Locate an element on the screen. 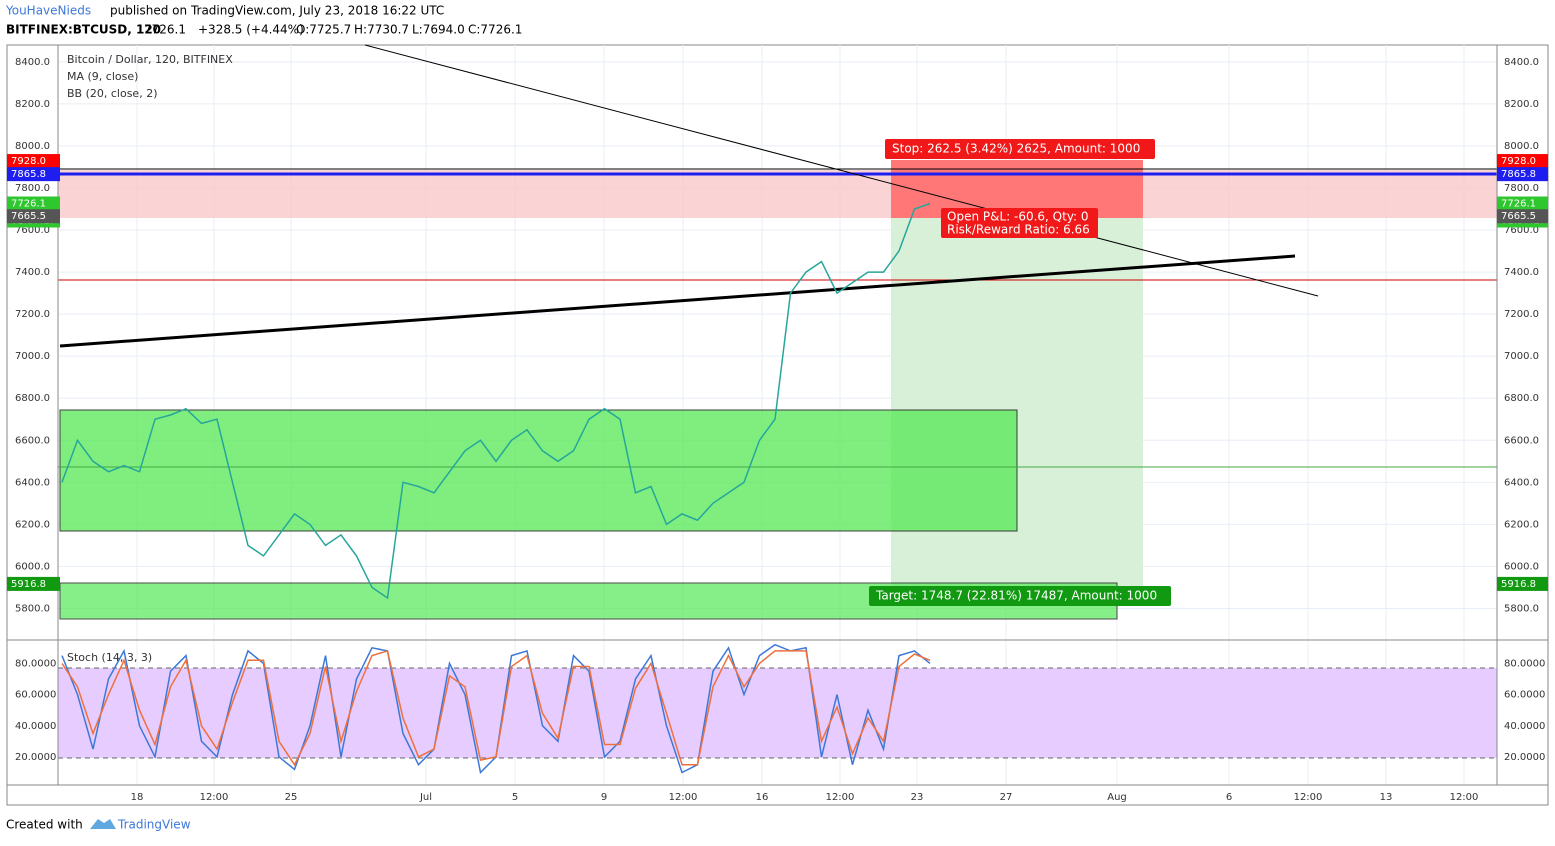 This screenshot has height=846, width=1555. x-tick-label: 16 is located at coordinates (762, 797).